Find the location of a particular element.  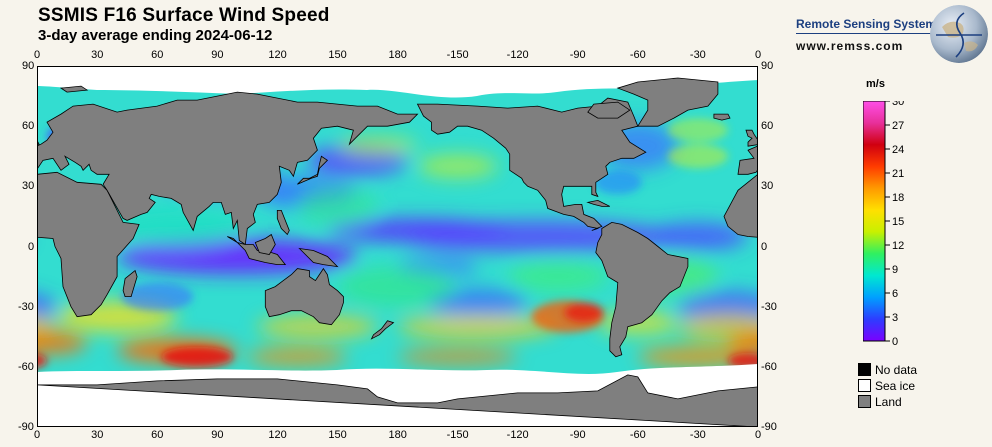

lon-tick-top: 120 is located at coordinates (277, 55).